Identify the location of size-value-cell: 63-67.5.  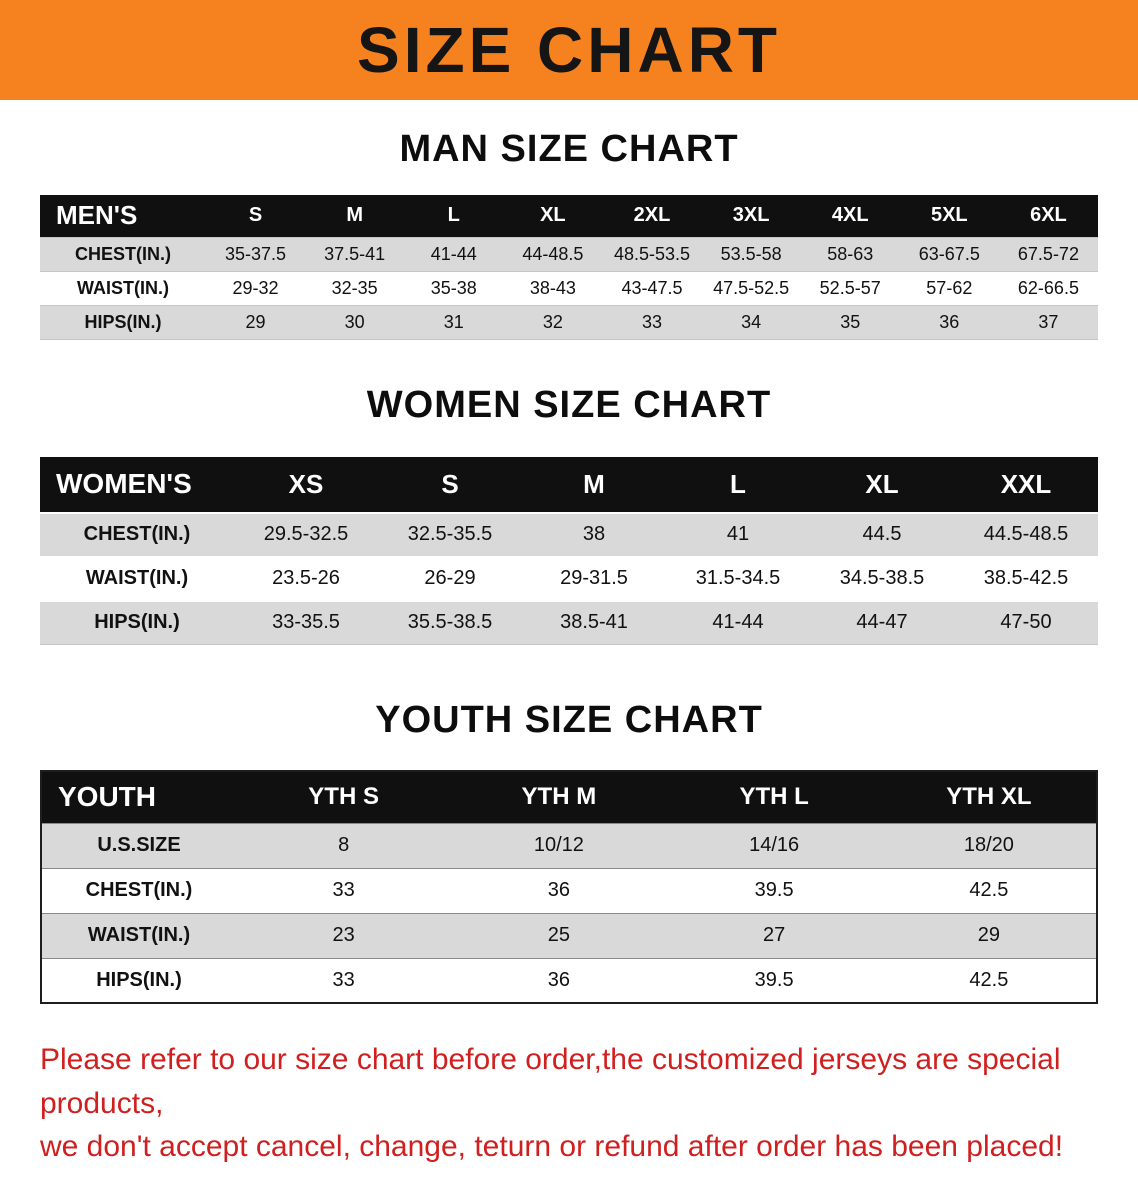
(949, 253).